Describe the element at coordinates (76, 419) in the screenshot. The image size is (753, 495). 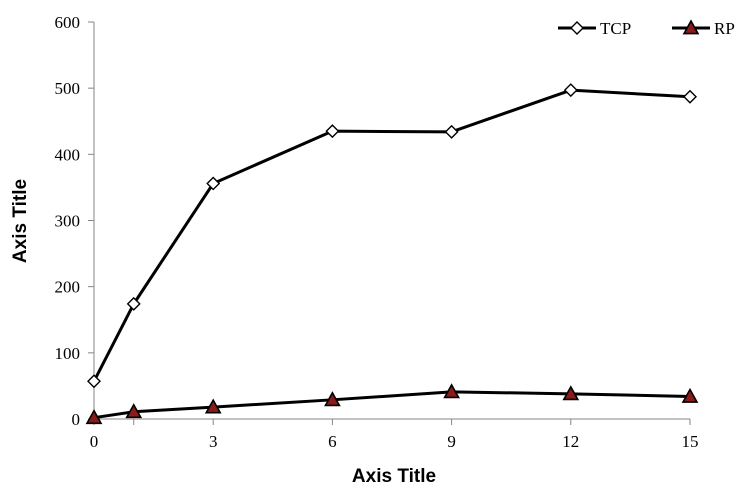
I see `y-tick-label: 0` at that location.